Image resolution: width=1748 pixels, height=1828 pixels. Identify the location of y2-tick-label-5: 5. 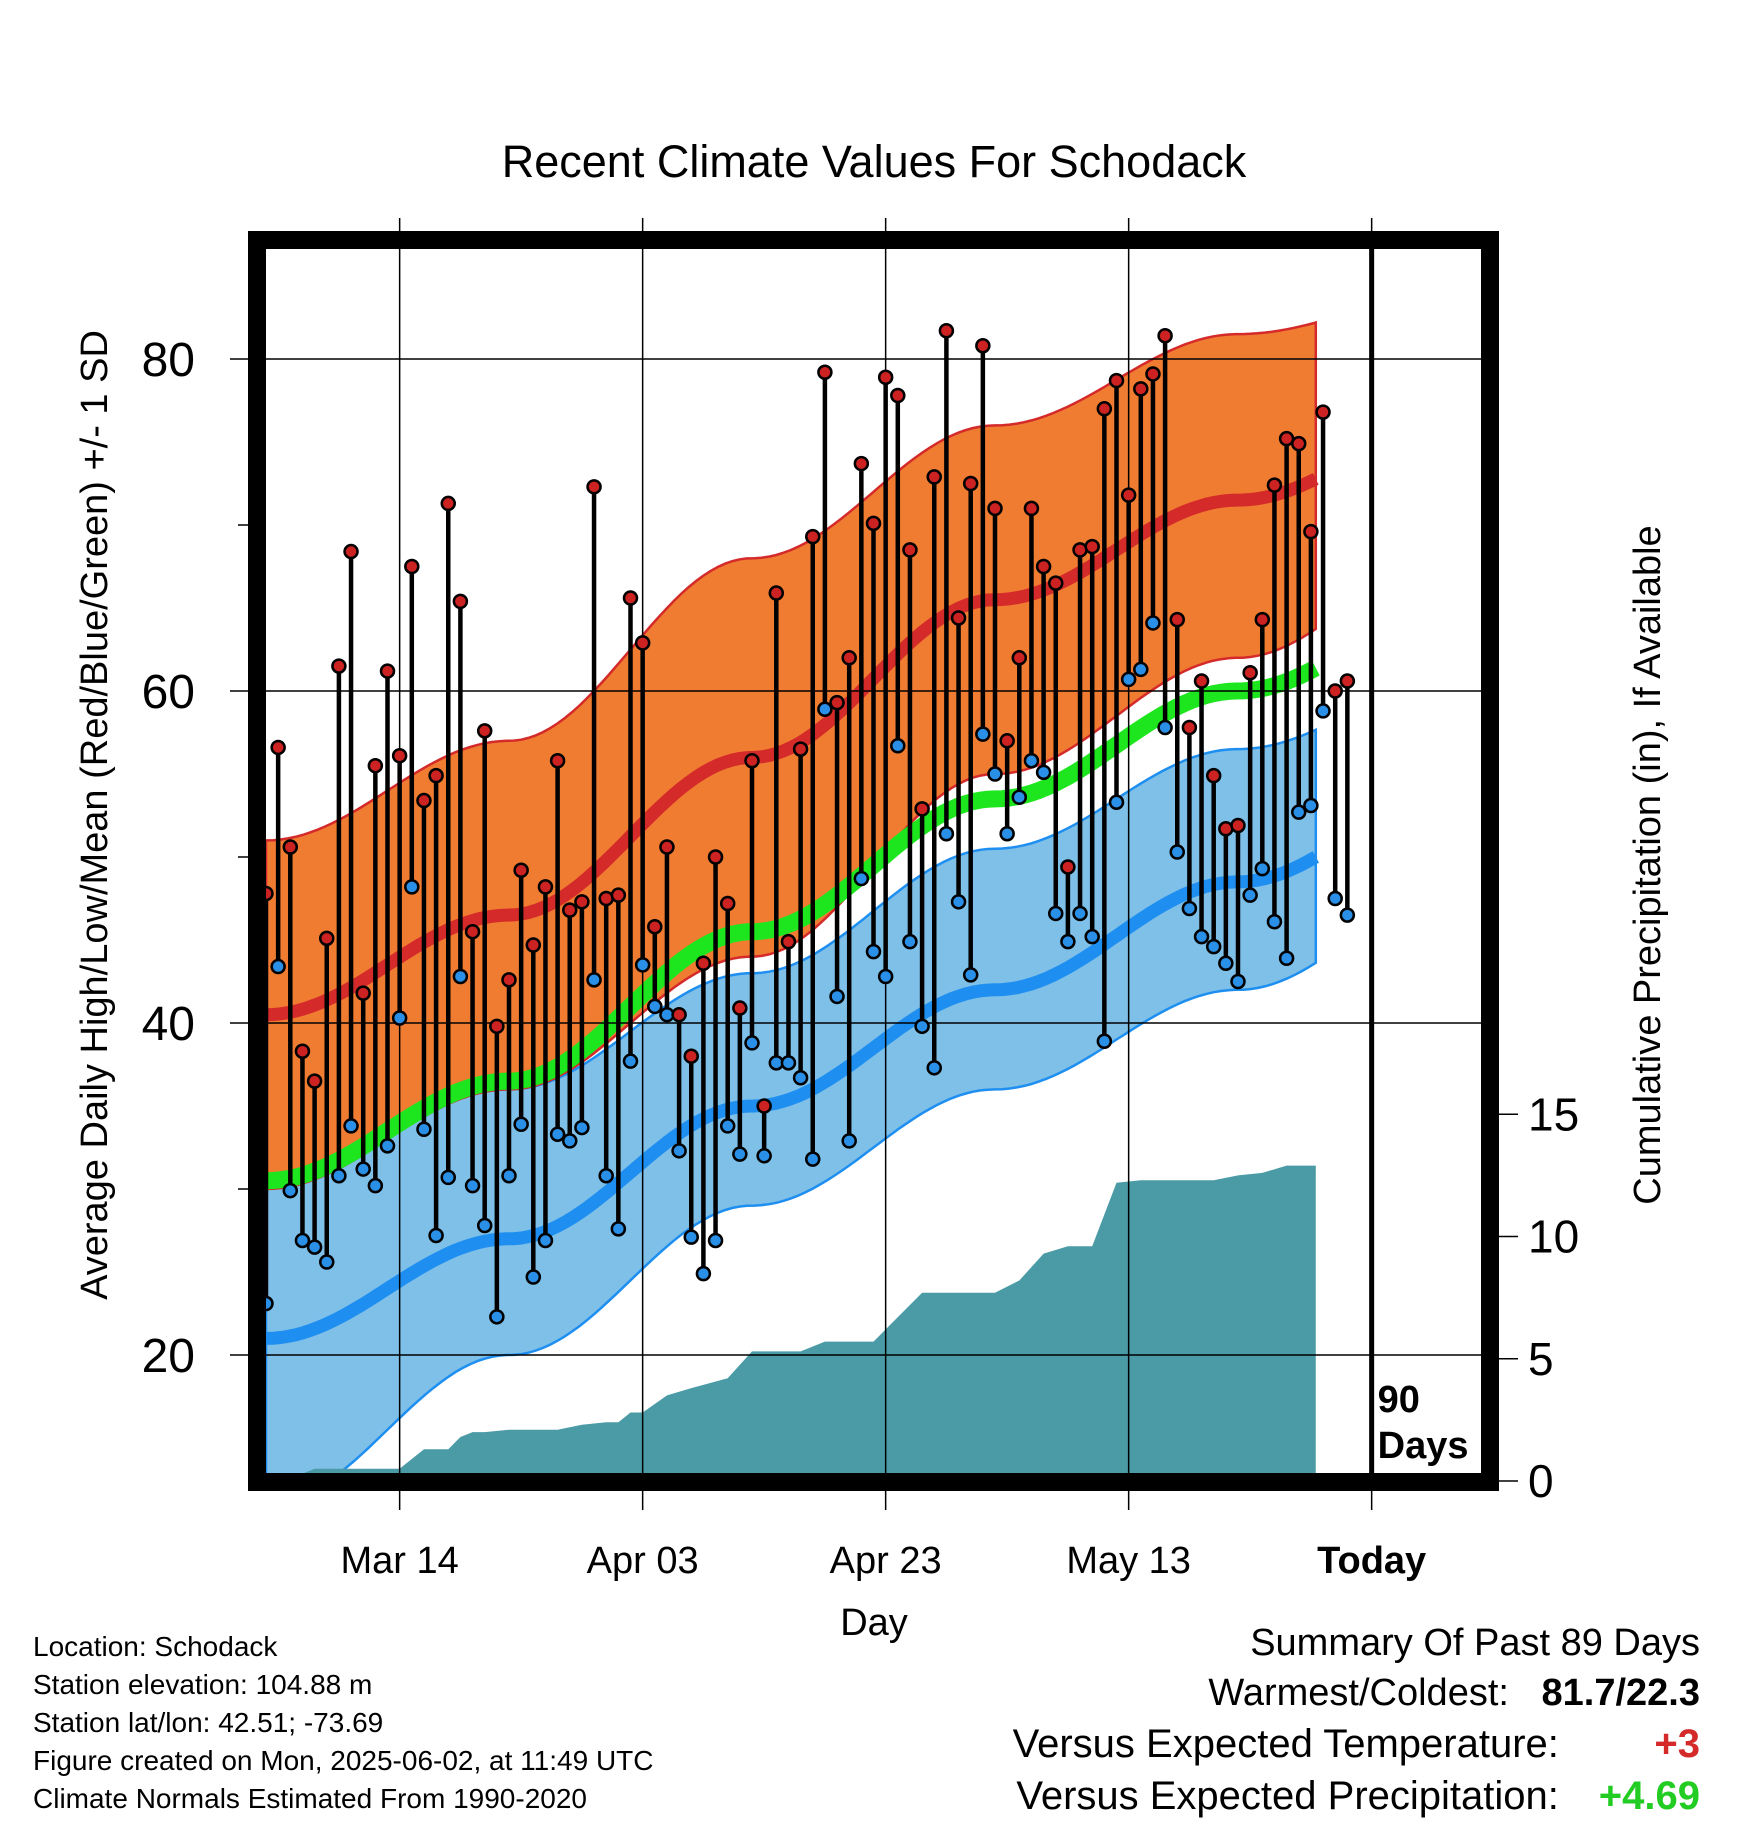
(1541, 1359).